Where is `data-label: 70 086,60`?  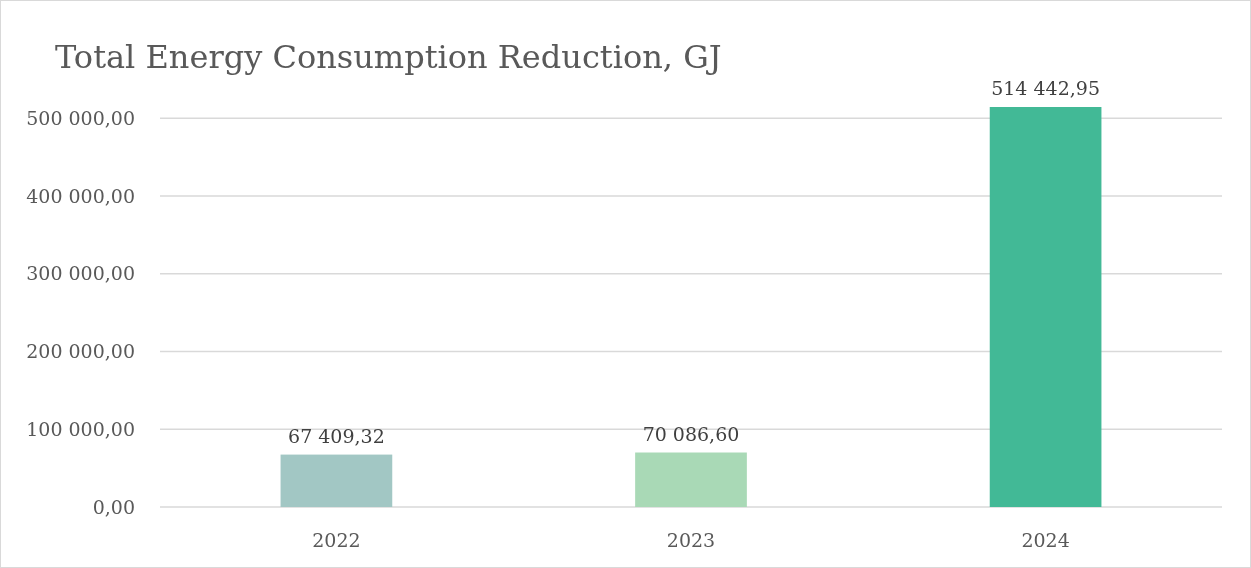
data-label: 70 086,60 is located at coordinates (691, 433).